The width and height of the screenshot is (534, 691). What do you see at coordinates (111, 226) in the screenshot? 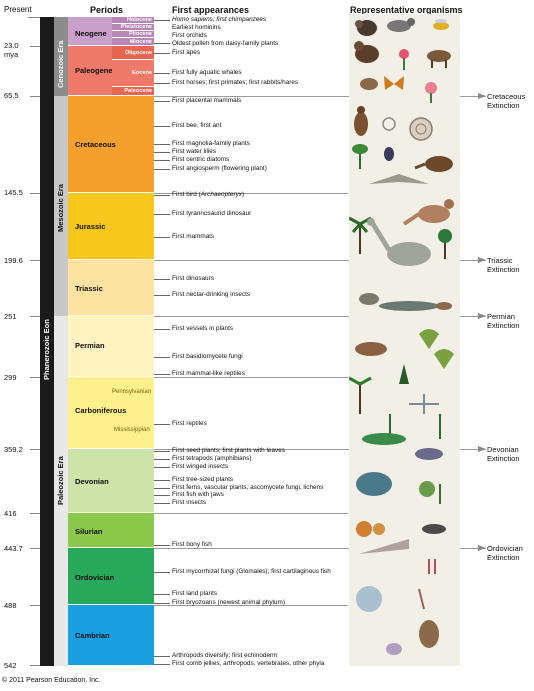
I see `period-jurassic` at bounding box center [111, 226].